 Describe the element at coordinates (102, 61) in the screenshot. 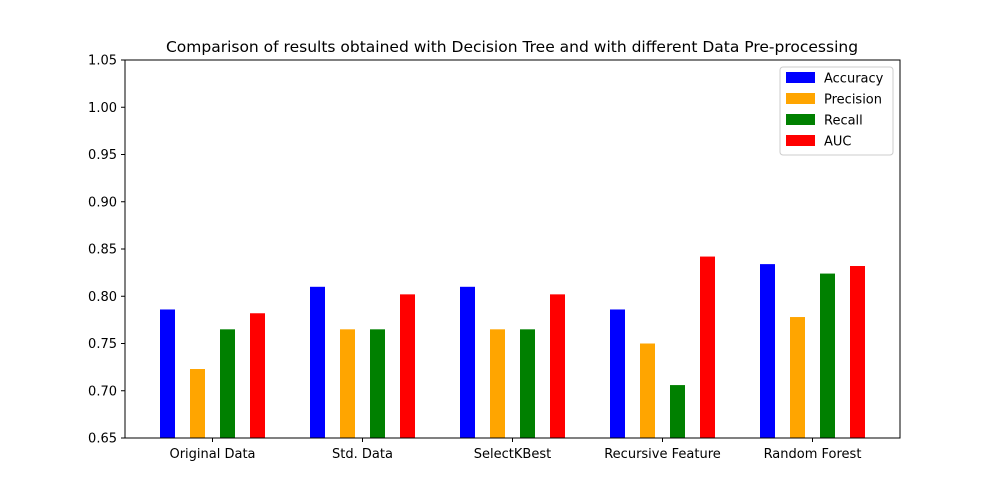

I see `y-tick-label: 1.05` at that location.